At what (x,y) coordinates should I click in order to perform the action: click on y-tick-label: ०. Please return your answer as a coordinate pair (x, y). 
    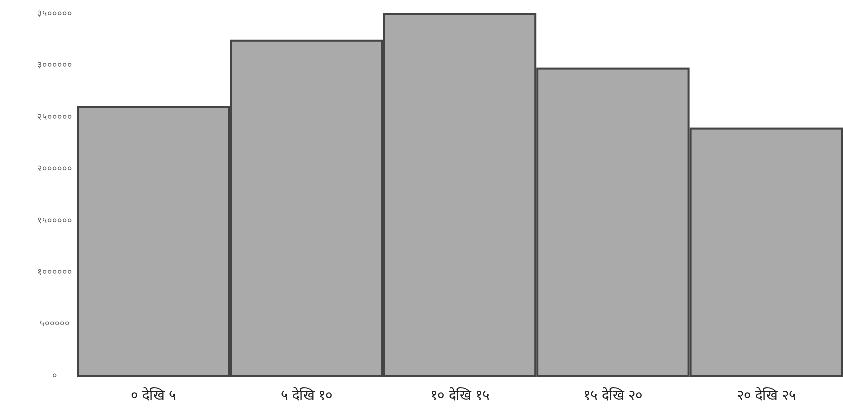
    Looking at the image, I should click on (55, 376).